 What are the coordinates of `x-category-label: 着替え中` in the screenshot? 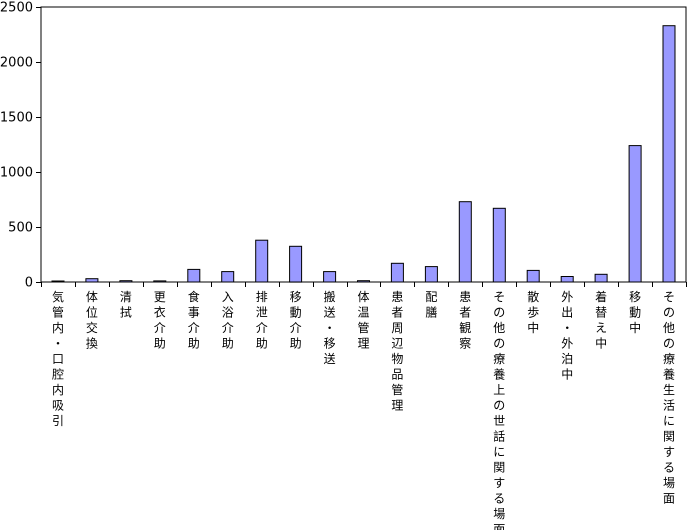 It's located at (601, 320).